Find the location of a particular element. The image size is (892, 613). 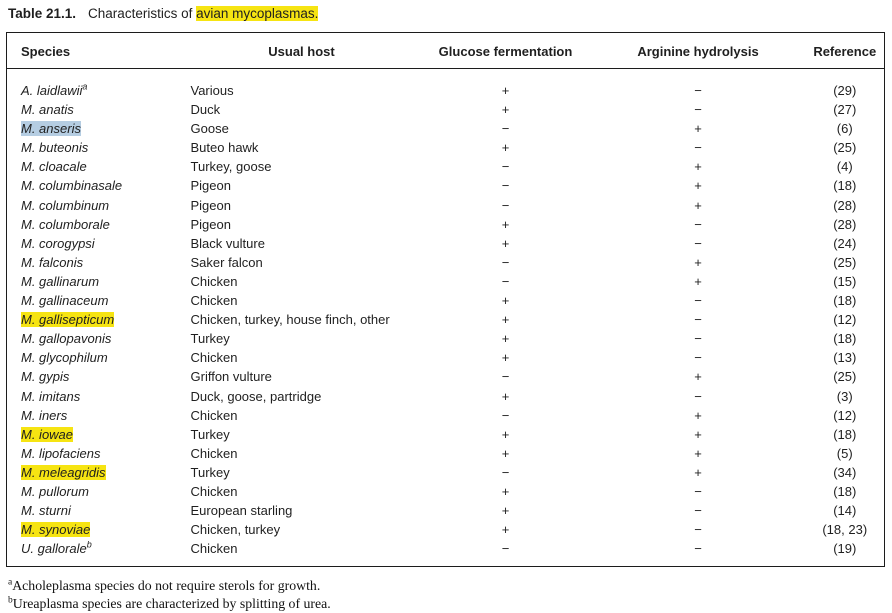

usual-host-value: Chicken is located at coordinates (214, 301).